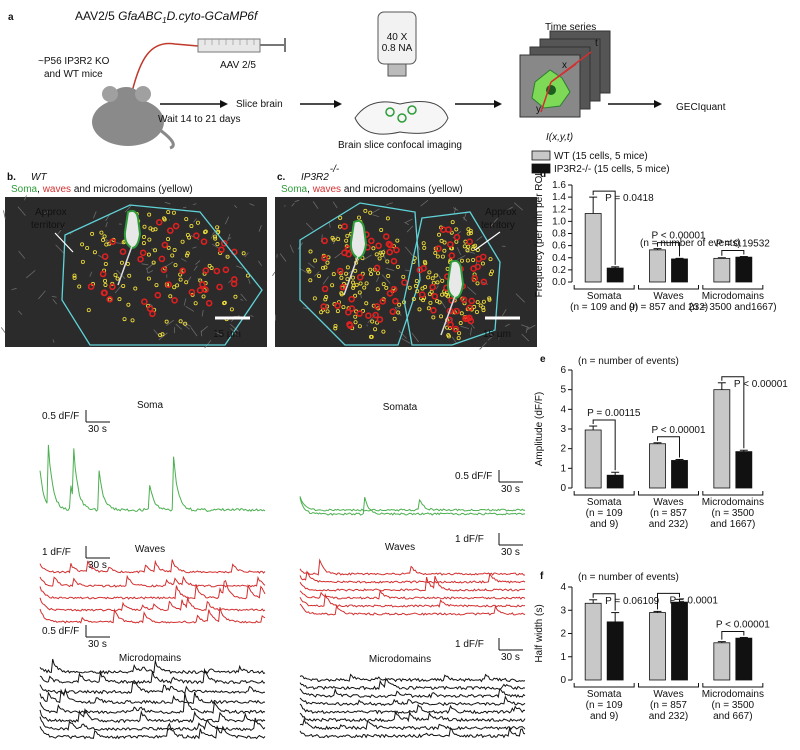 Image resolution: width=800 pixels, height=750 pixels. Describe the element at coordinates (455, 279) in the screenshot. I see `soma-outline` at that location.